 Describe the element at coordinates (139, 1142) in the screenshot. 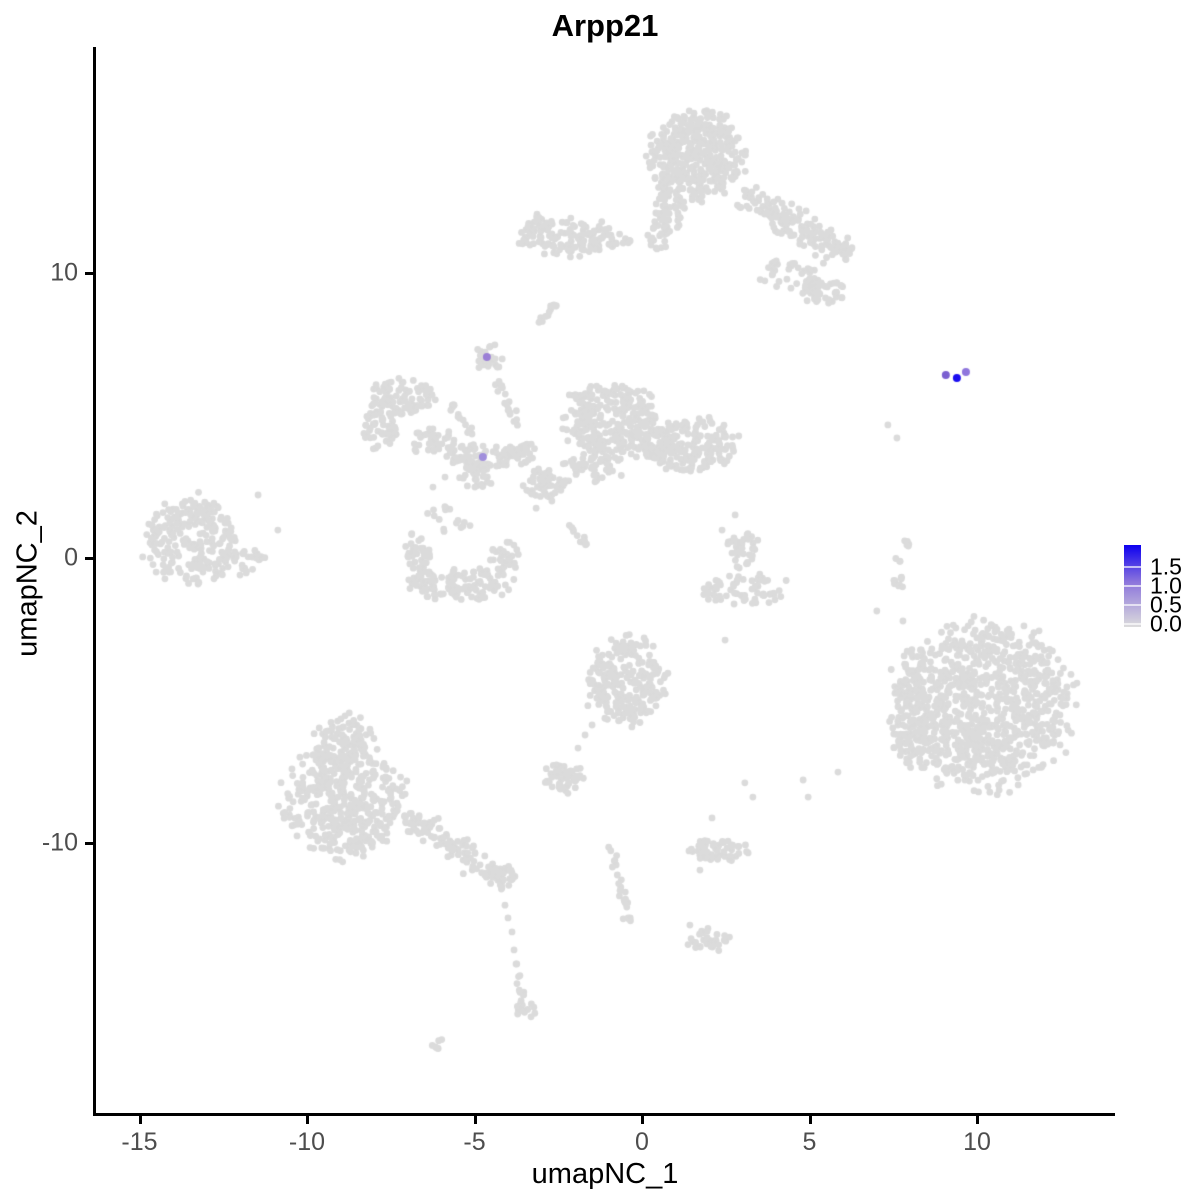

I see `x-tick-label: -15` at that location.